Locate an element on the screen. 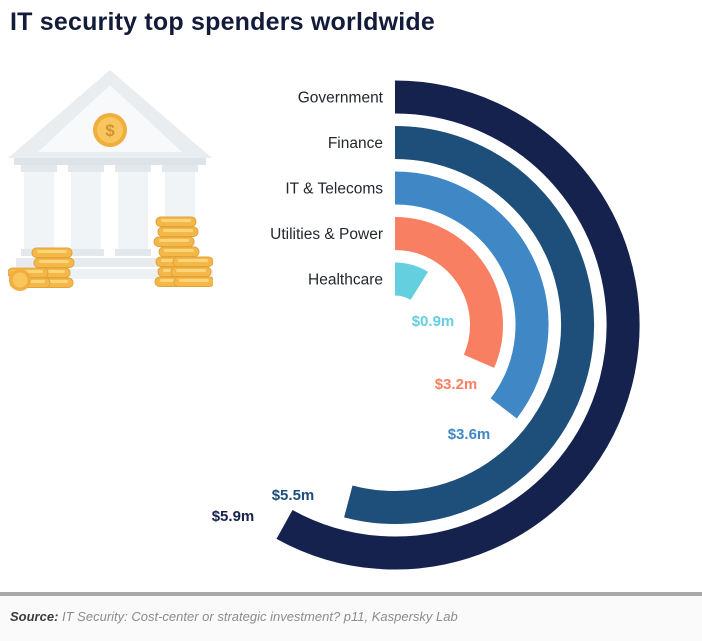 The image size is (702, 641). arc-healthcare is located at coordinates (411, 281).